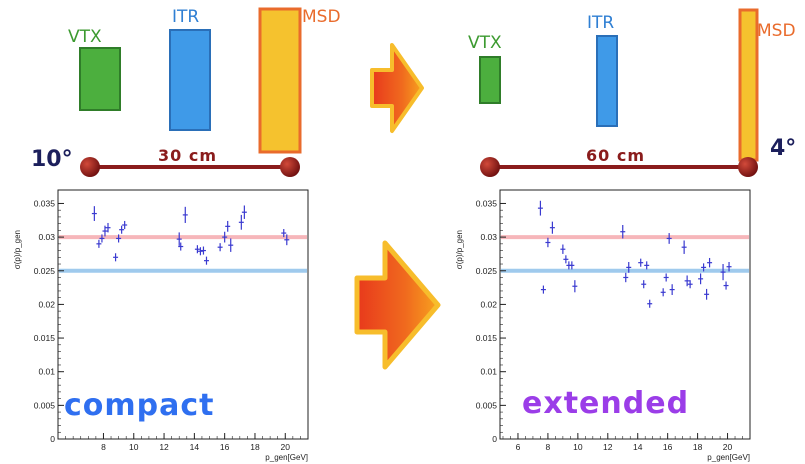 Image resolution: width=805 pixels, height=464 pixels. Describe the element at coordinates (783, 148) in the screenshot. I see `angle-label: 4°` at that location.